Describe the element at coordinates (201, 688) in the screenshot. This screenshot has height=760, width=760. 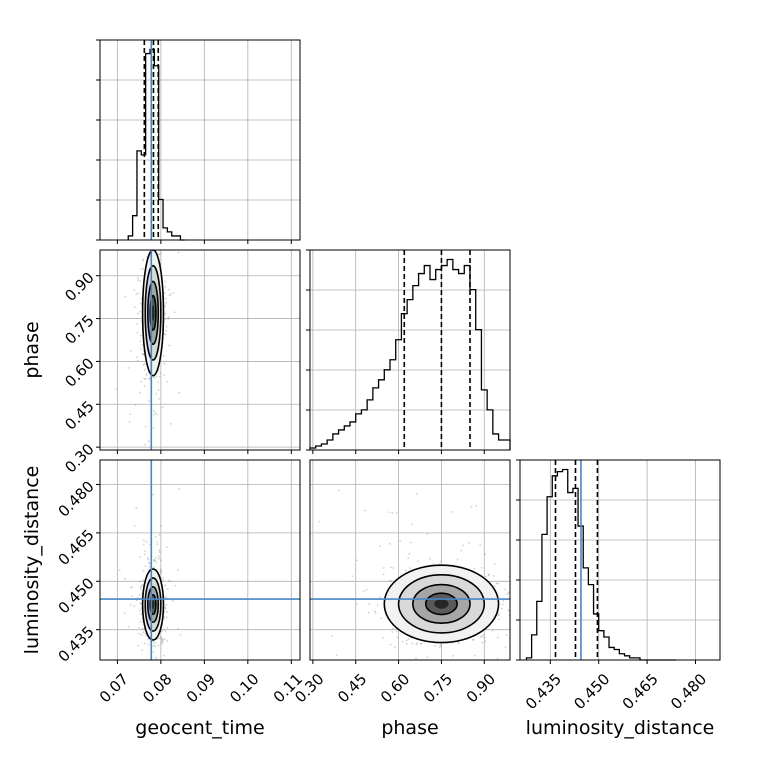
I see `x-tick-label: 0.09` at that location.